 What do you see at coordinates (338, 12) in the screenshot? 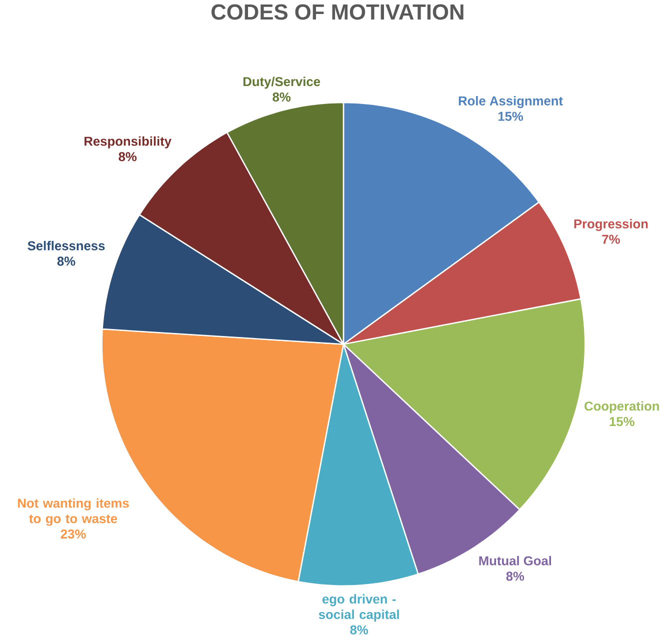
I see `chart-title: CODES OF MOTIVATION` at bounding box center [338, 12].